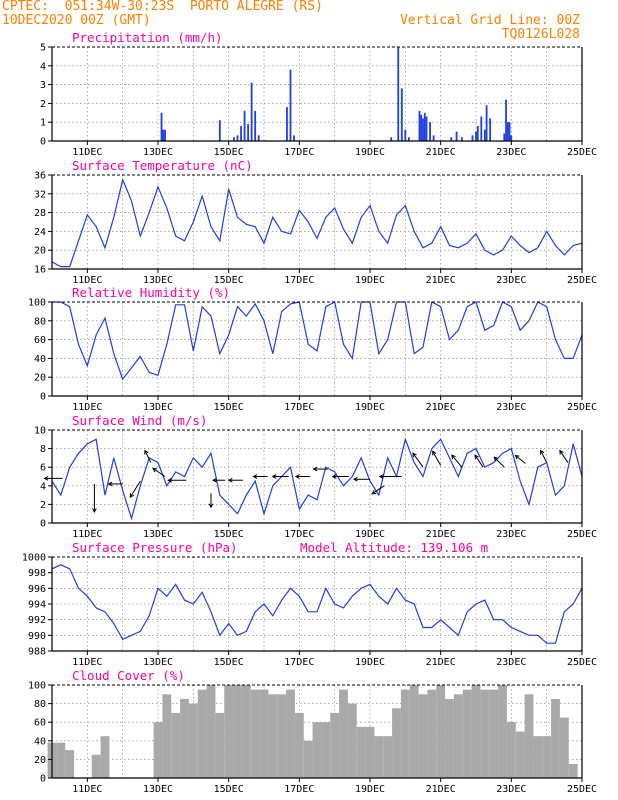 The height and width of the screenshot is (800, 618). I want to click on y-tick-label: 20, so click(40, 251).